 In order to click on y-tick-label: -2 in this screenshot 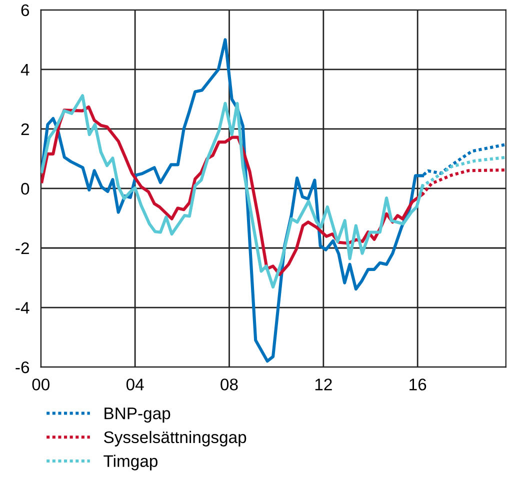, I will do `click(22, 248)`.